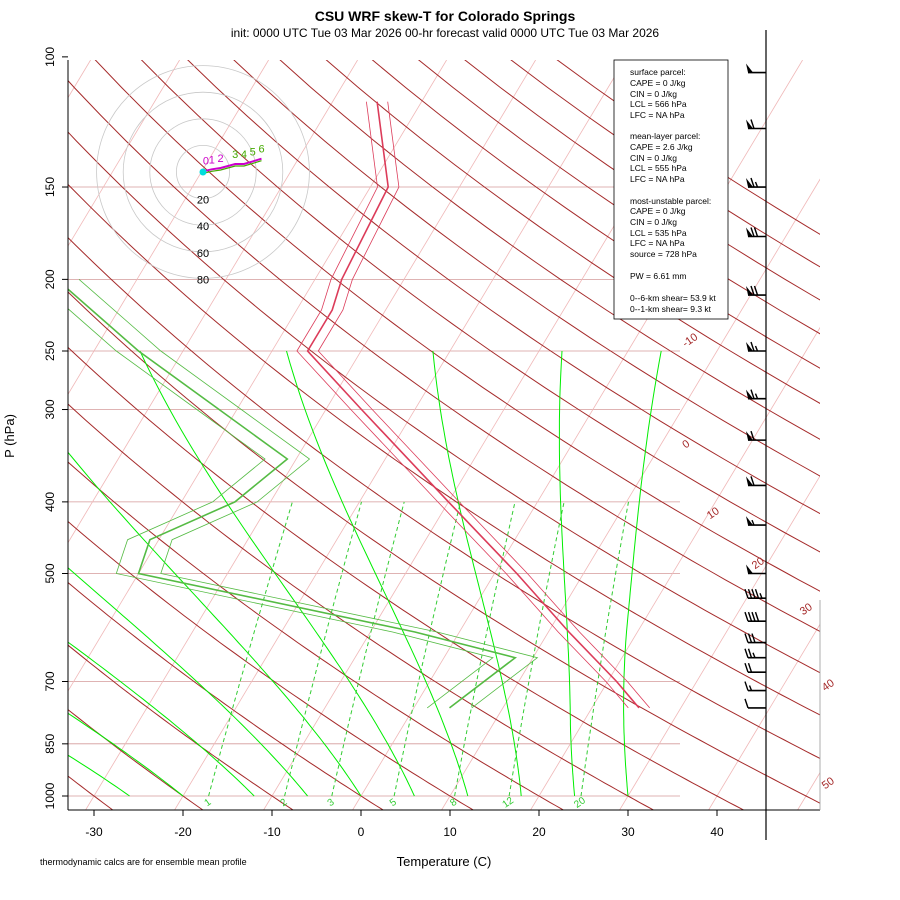 Image resolution: width=900 pixels, height=900 pixels. Describe the element at coordinates (203, 227) in the screenshot. I see `hodograph-ring-label: 40` at that location.